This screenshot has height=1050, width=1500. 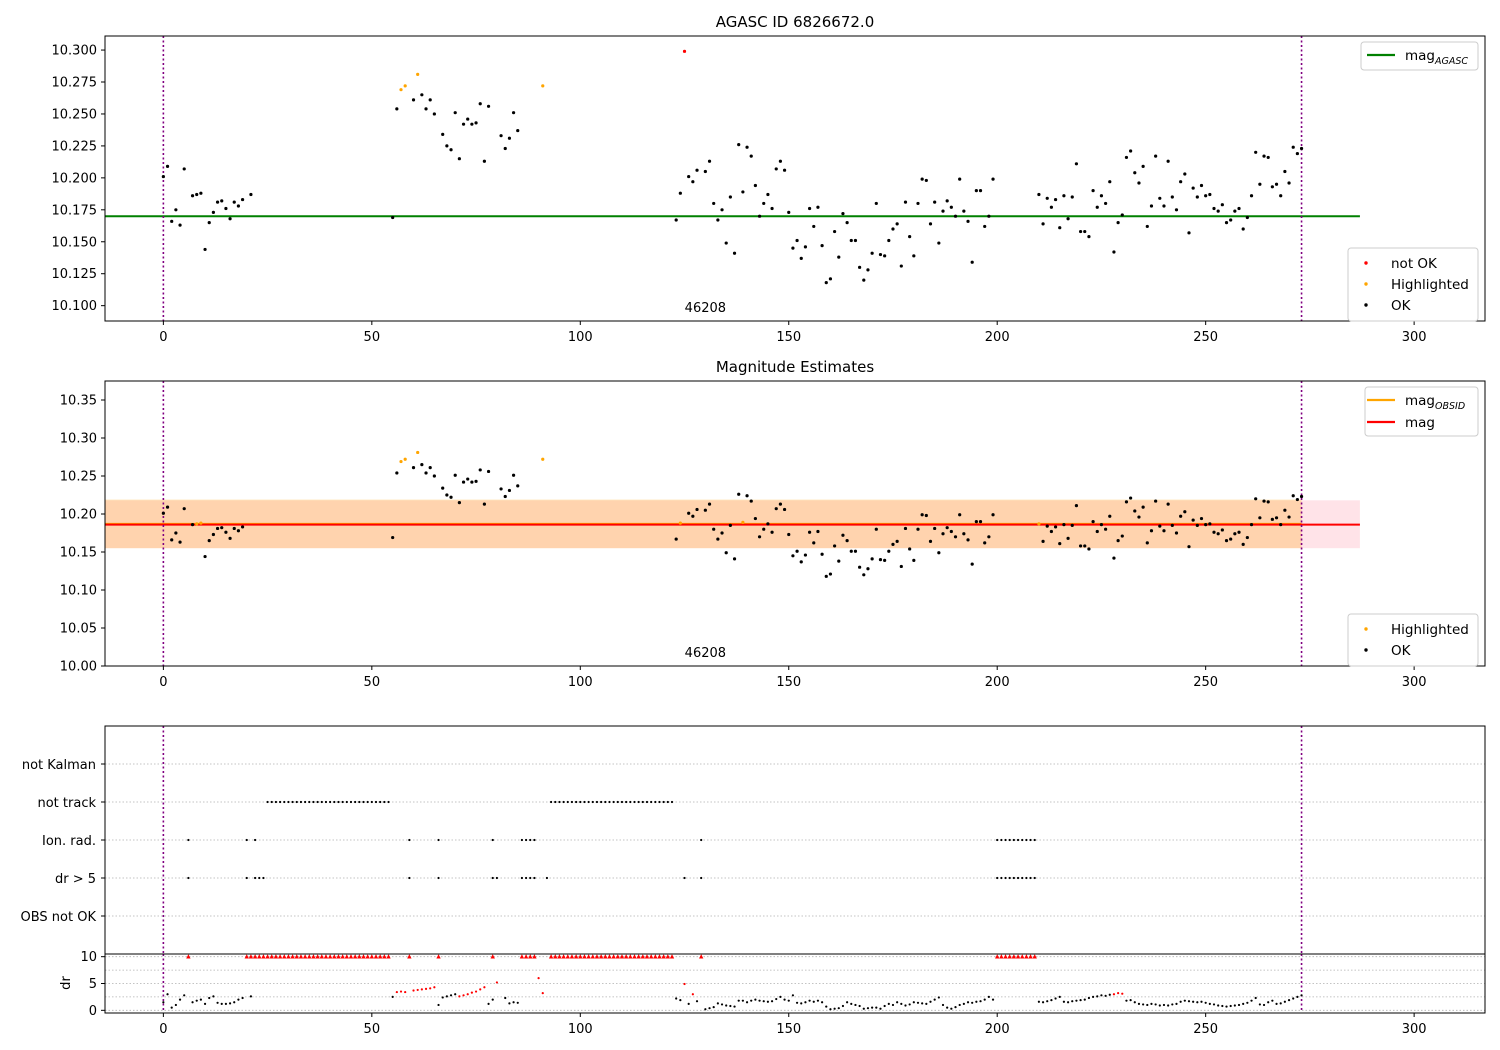 What do you see at coordinates (372, 337) in the screenshot?
I see `x-tick-label: 50` at bounding box center [372, 337].